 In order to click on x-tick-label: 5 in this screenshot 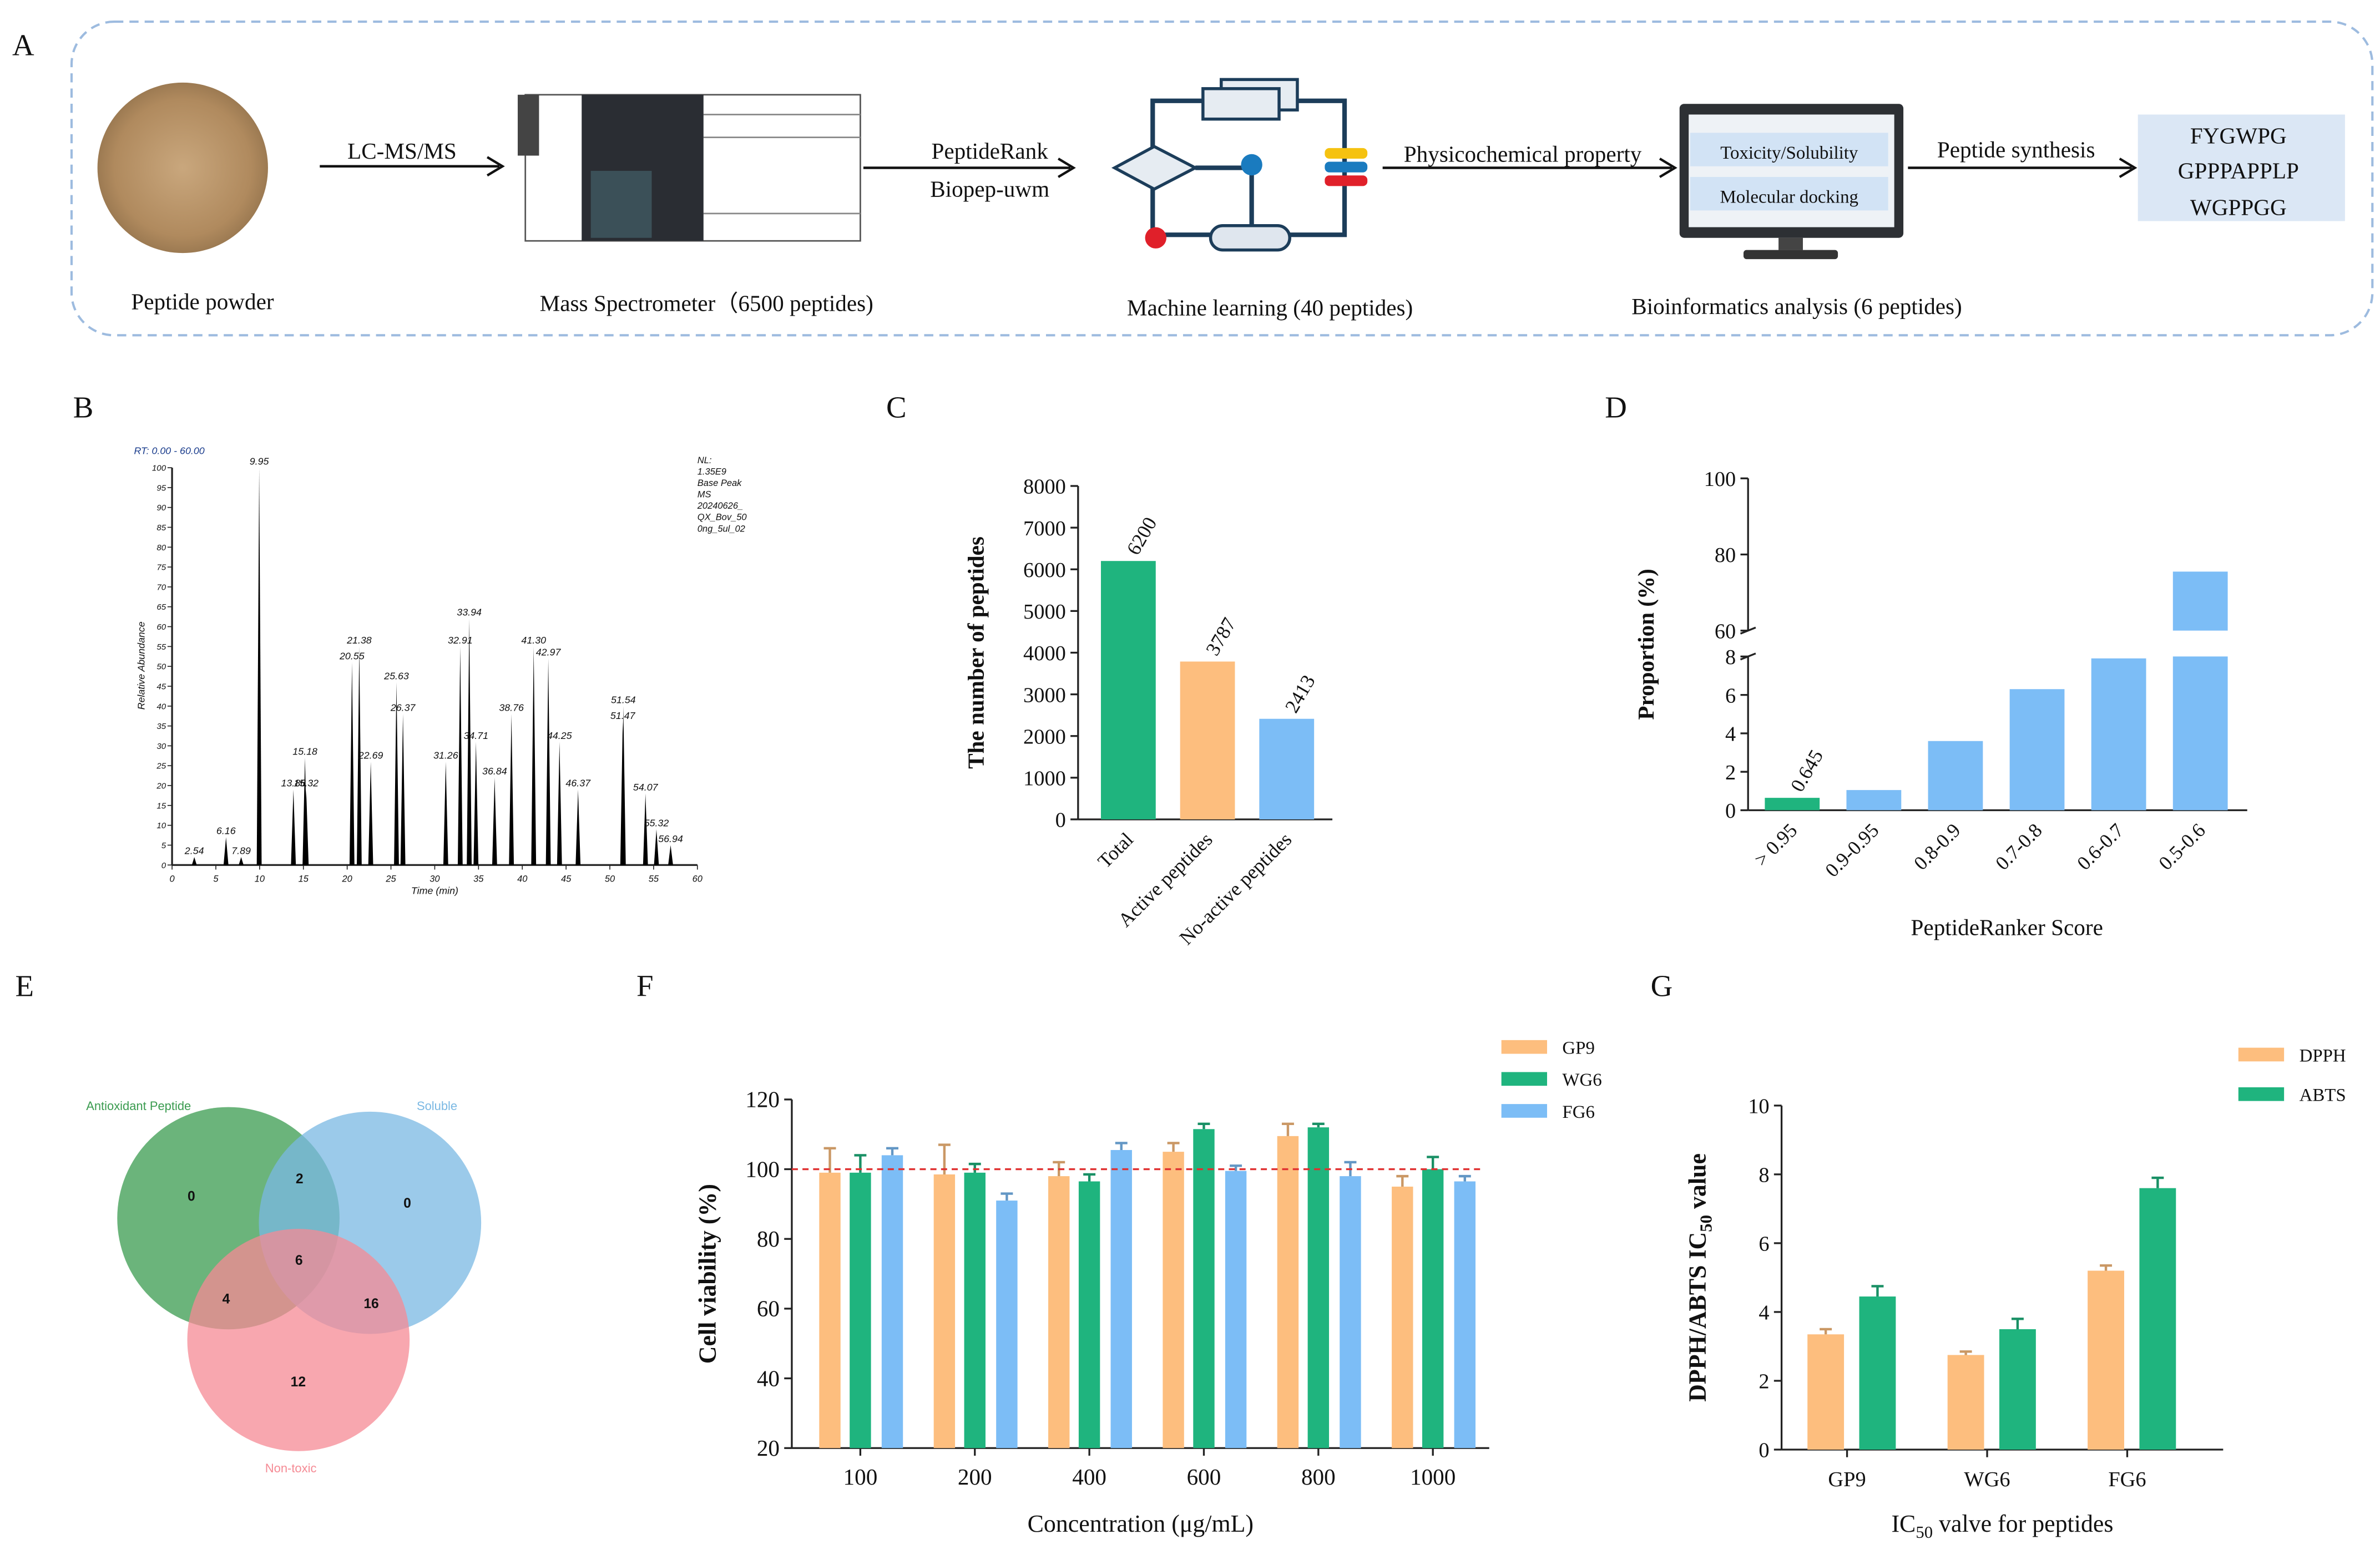, I will do `click(216, 879)`.